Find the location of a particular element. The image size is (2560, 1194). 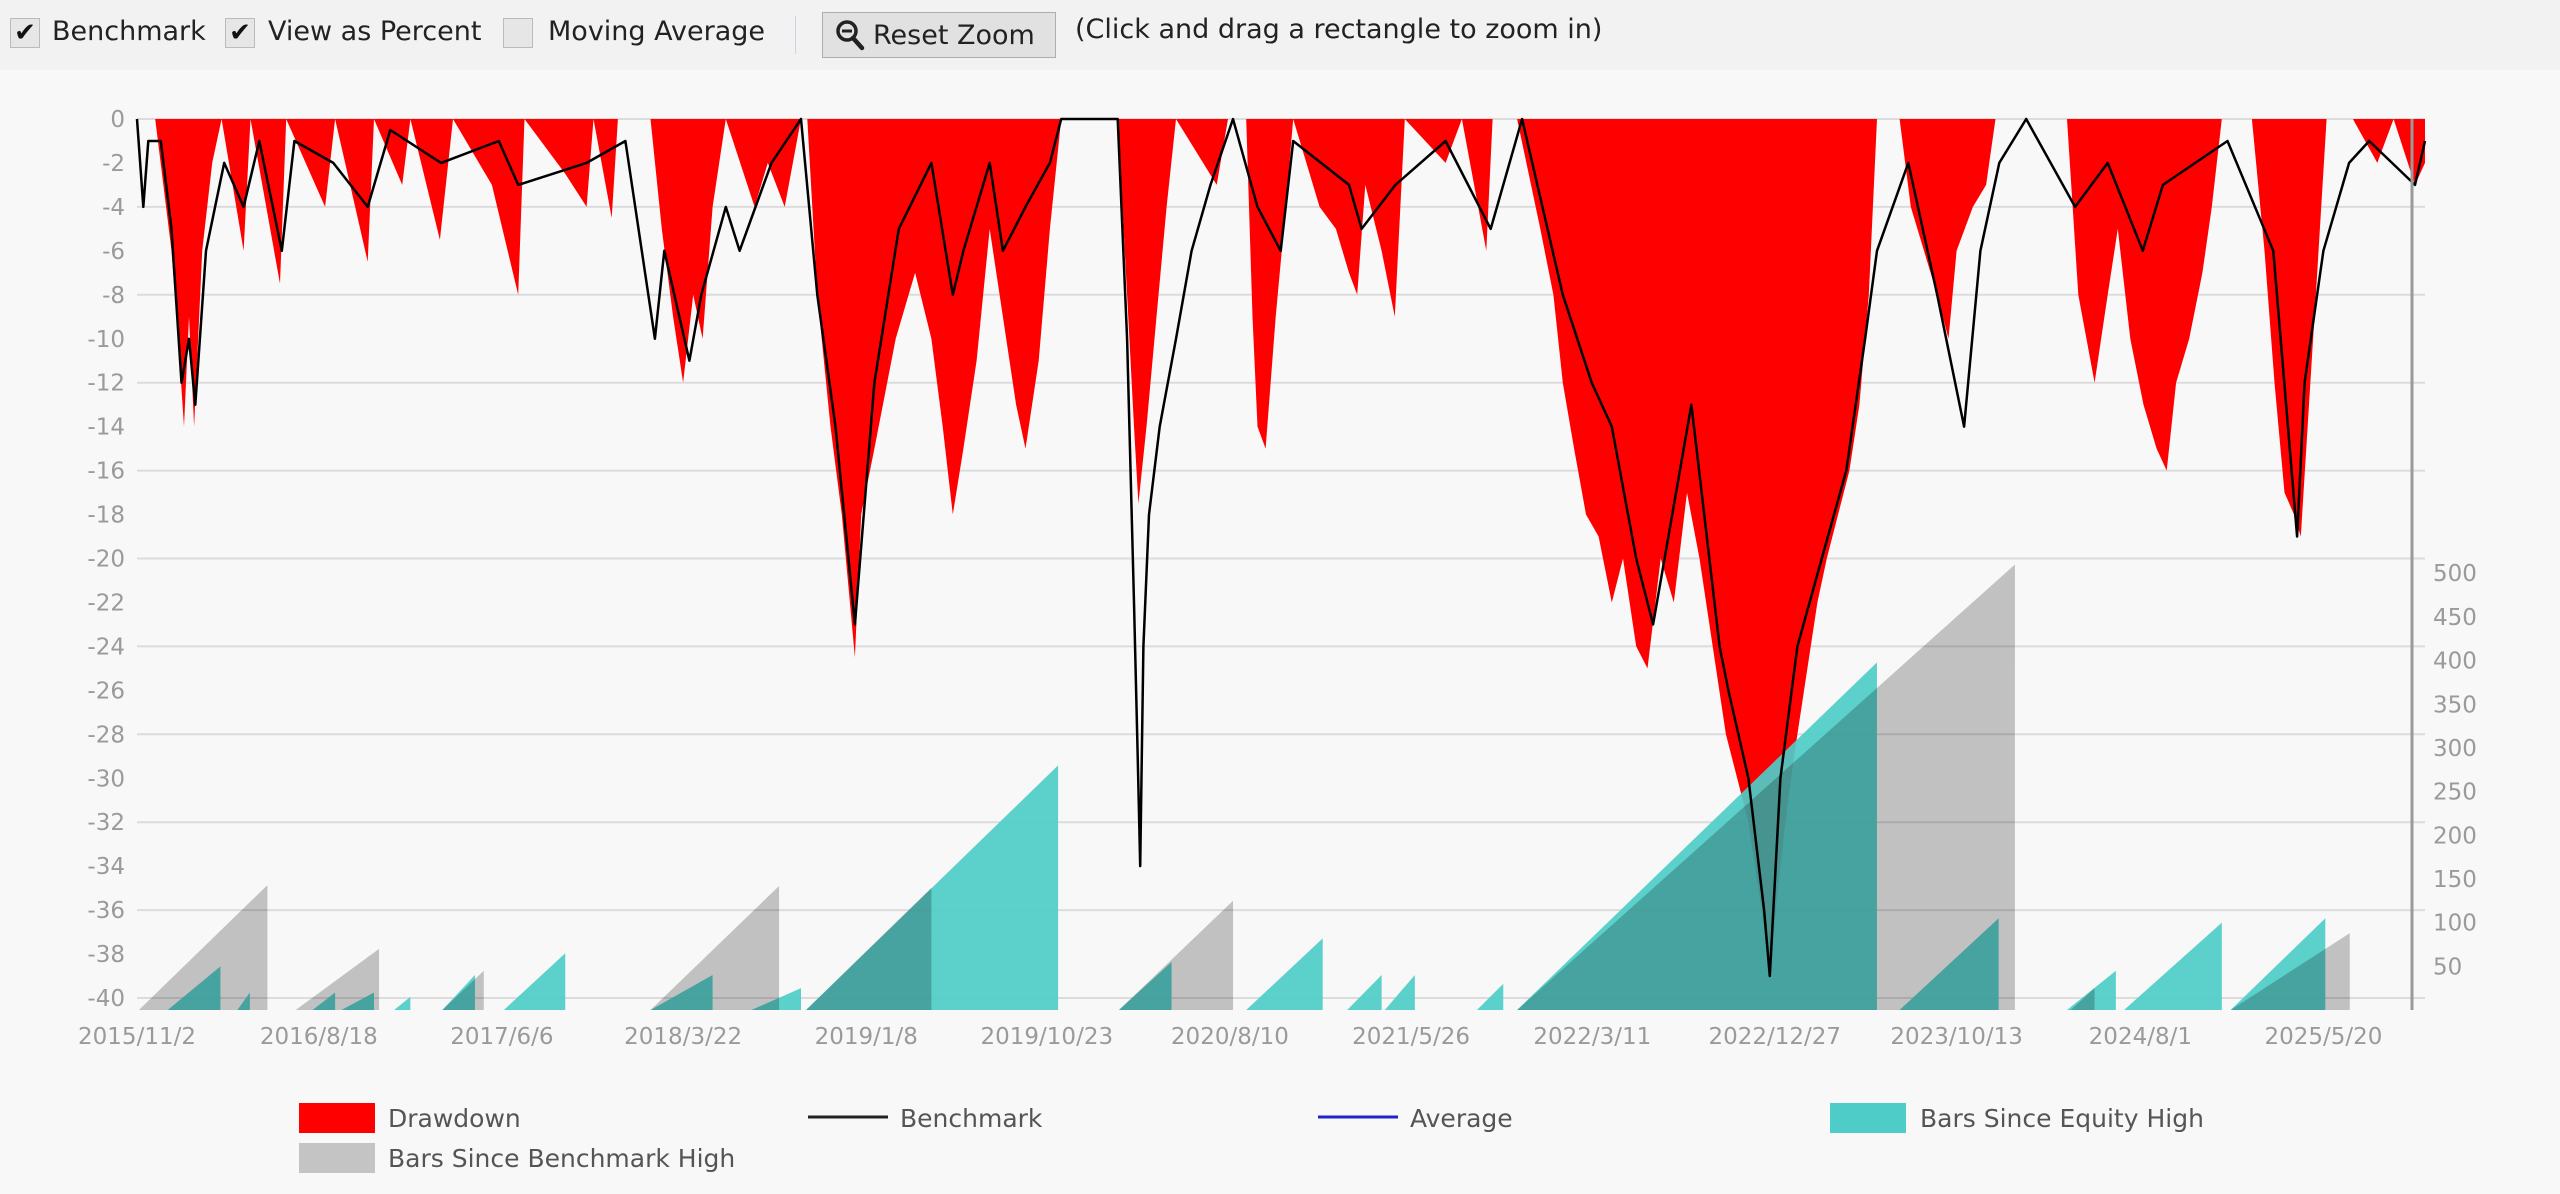

legend-label-benchmark-high: Bars Since Benchmark High is located at coordinates (561, 1158).